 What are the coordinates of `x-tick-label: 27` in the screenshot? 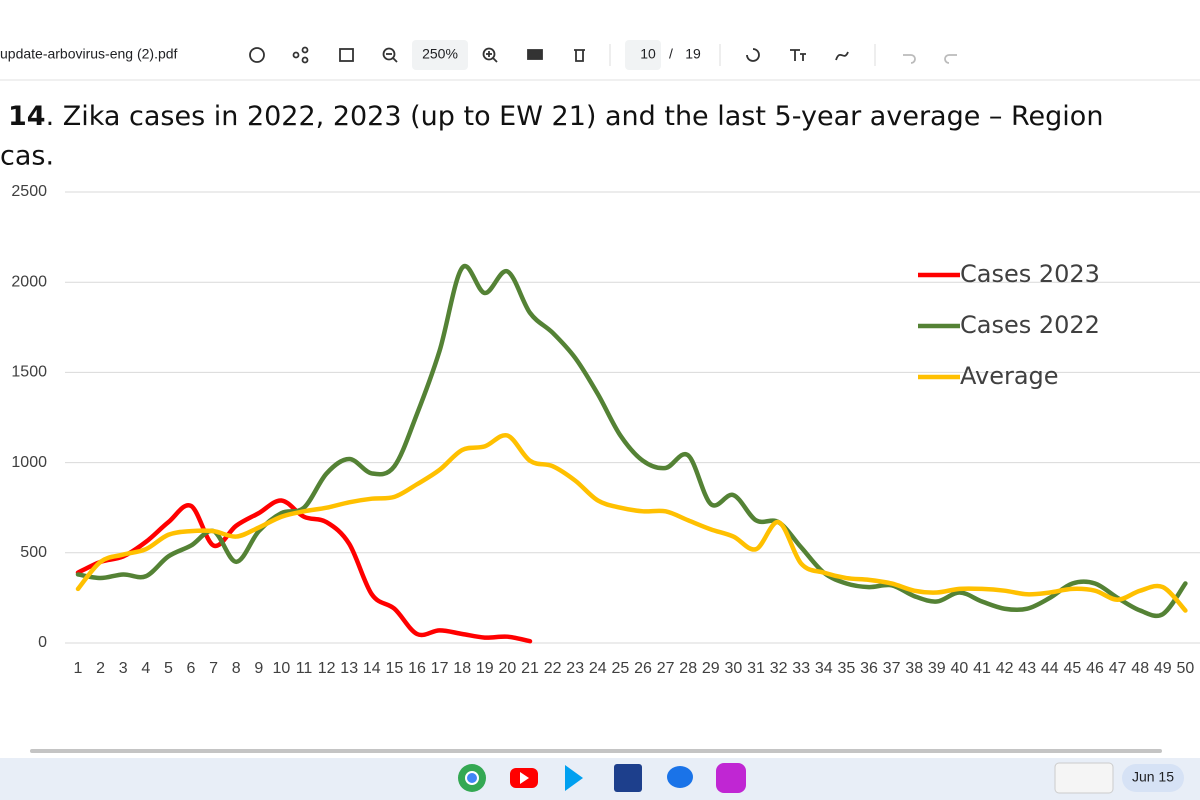 It's located at (666, 668).